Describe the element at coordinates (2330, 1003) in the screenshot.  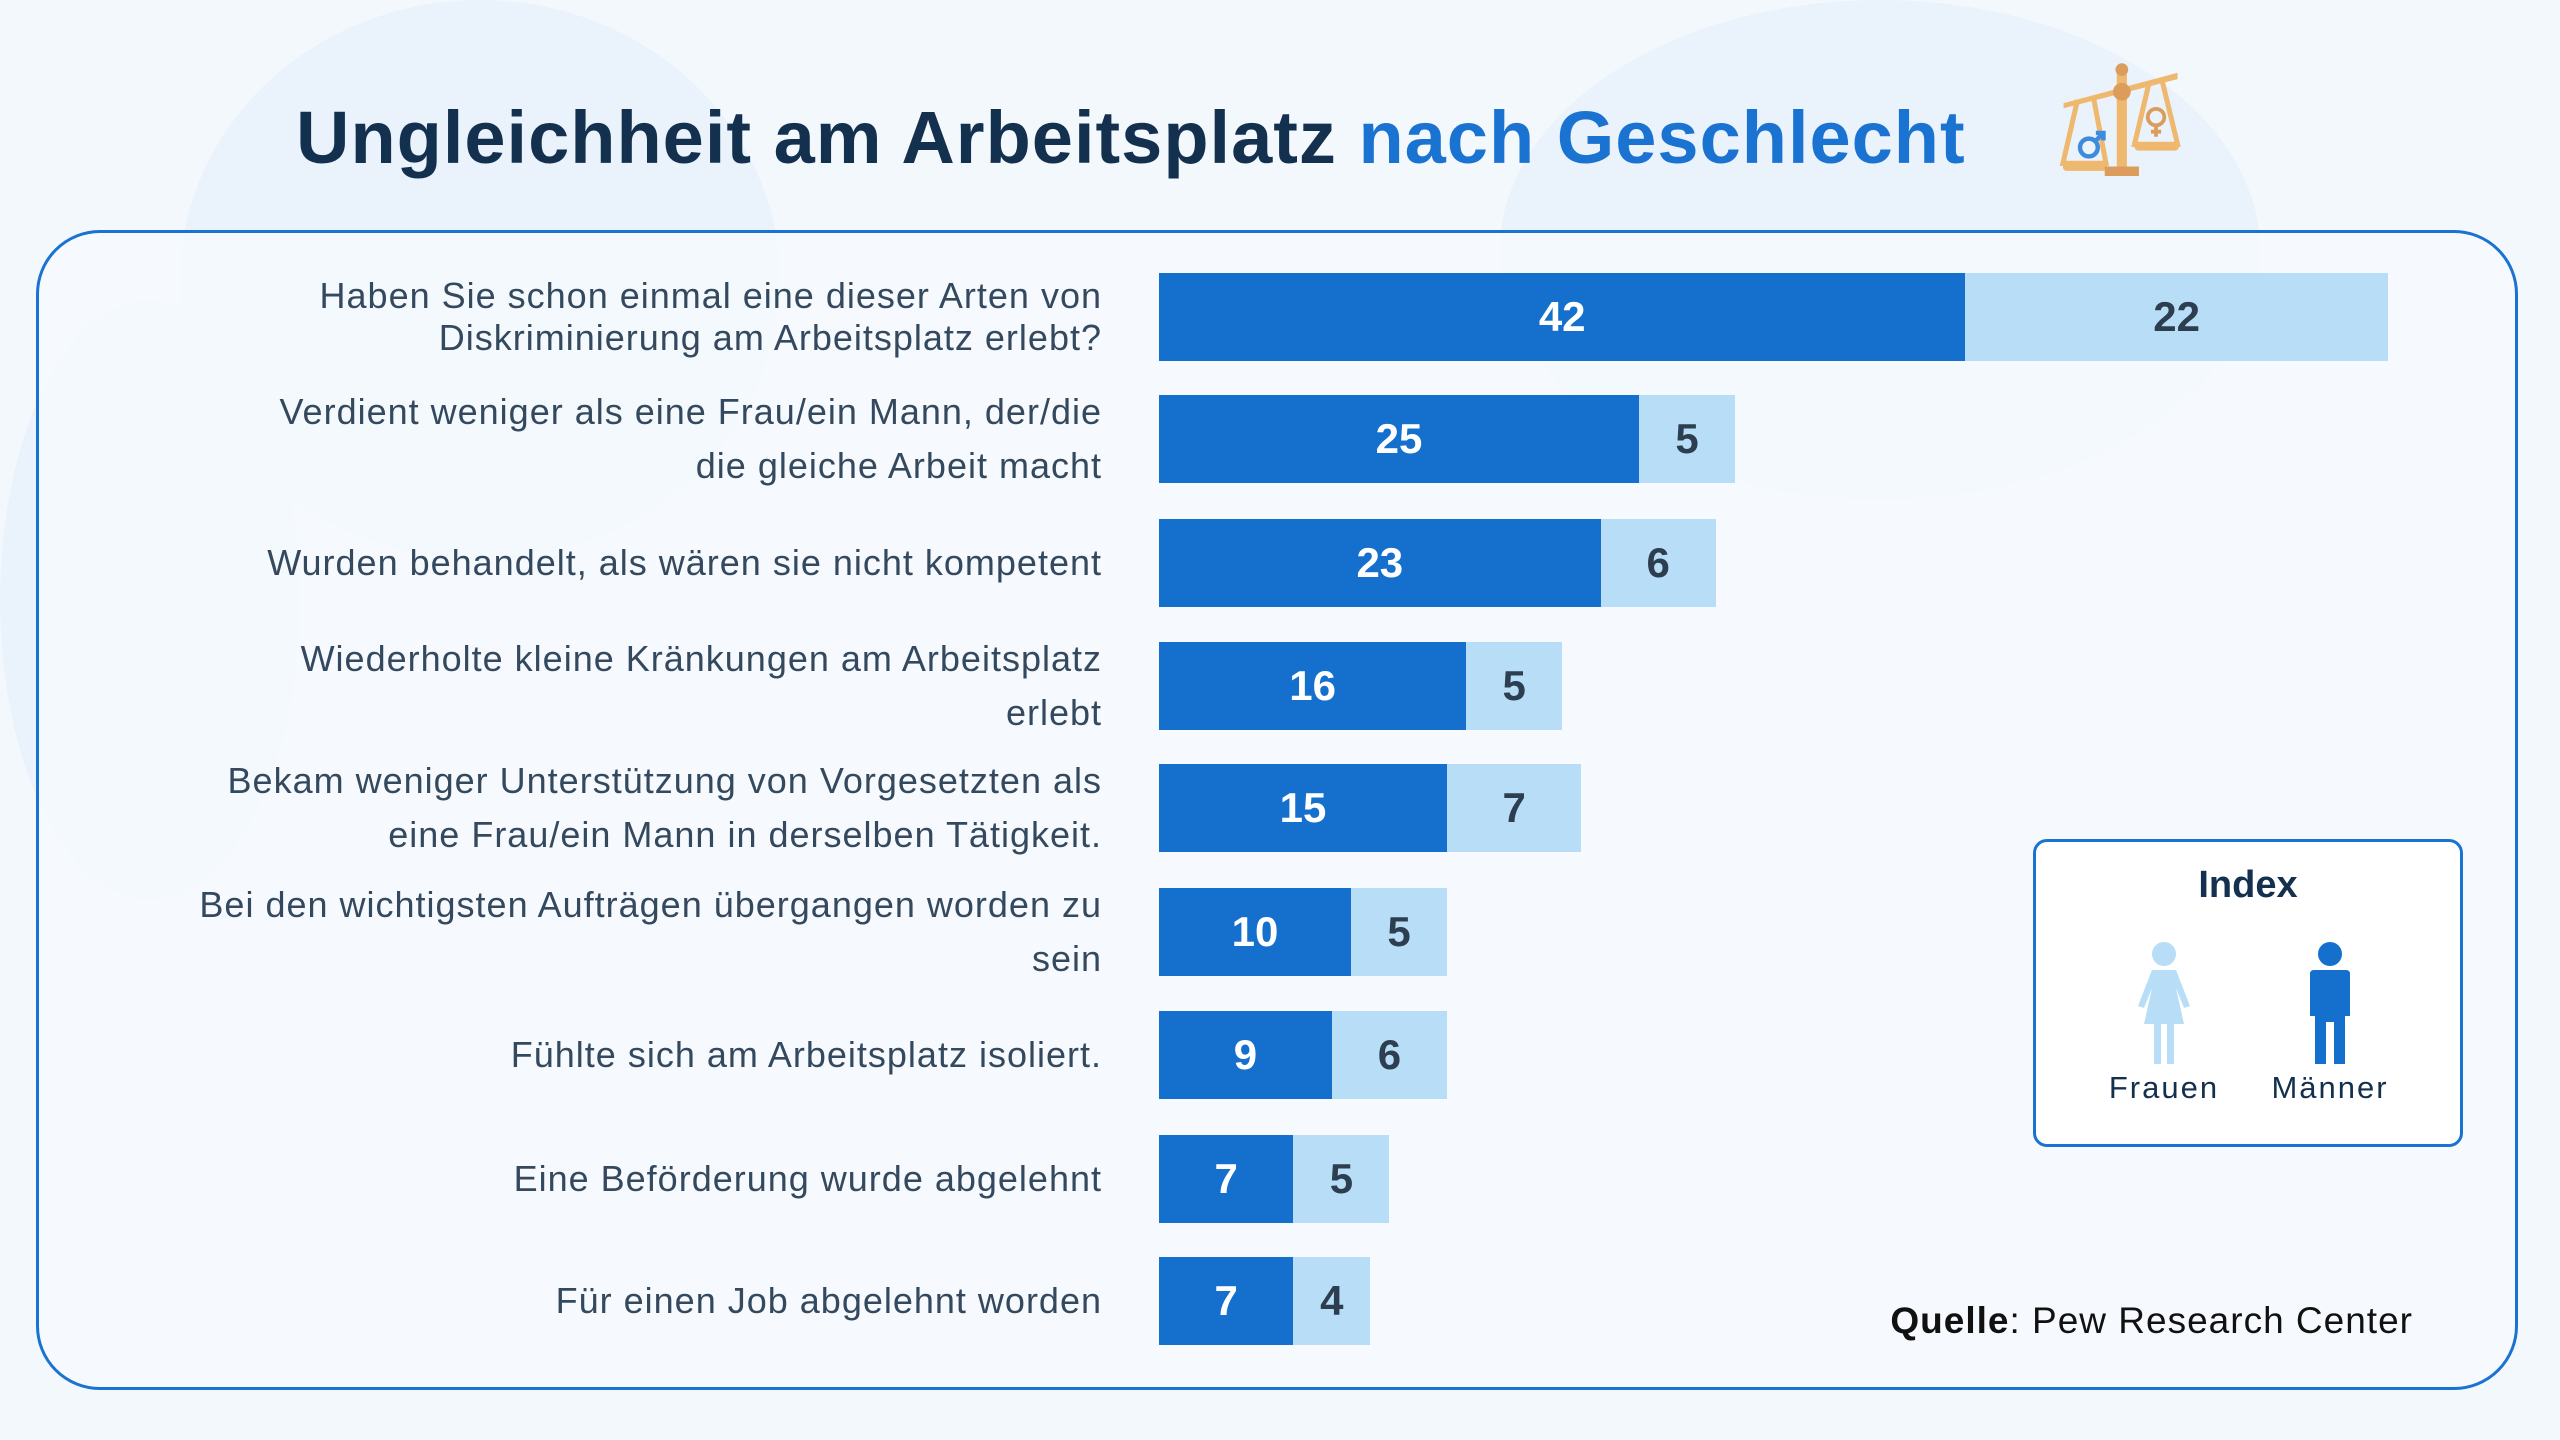
I see `man-icon` at that location.